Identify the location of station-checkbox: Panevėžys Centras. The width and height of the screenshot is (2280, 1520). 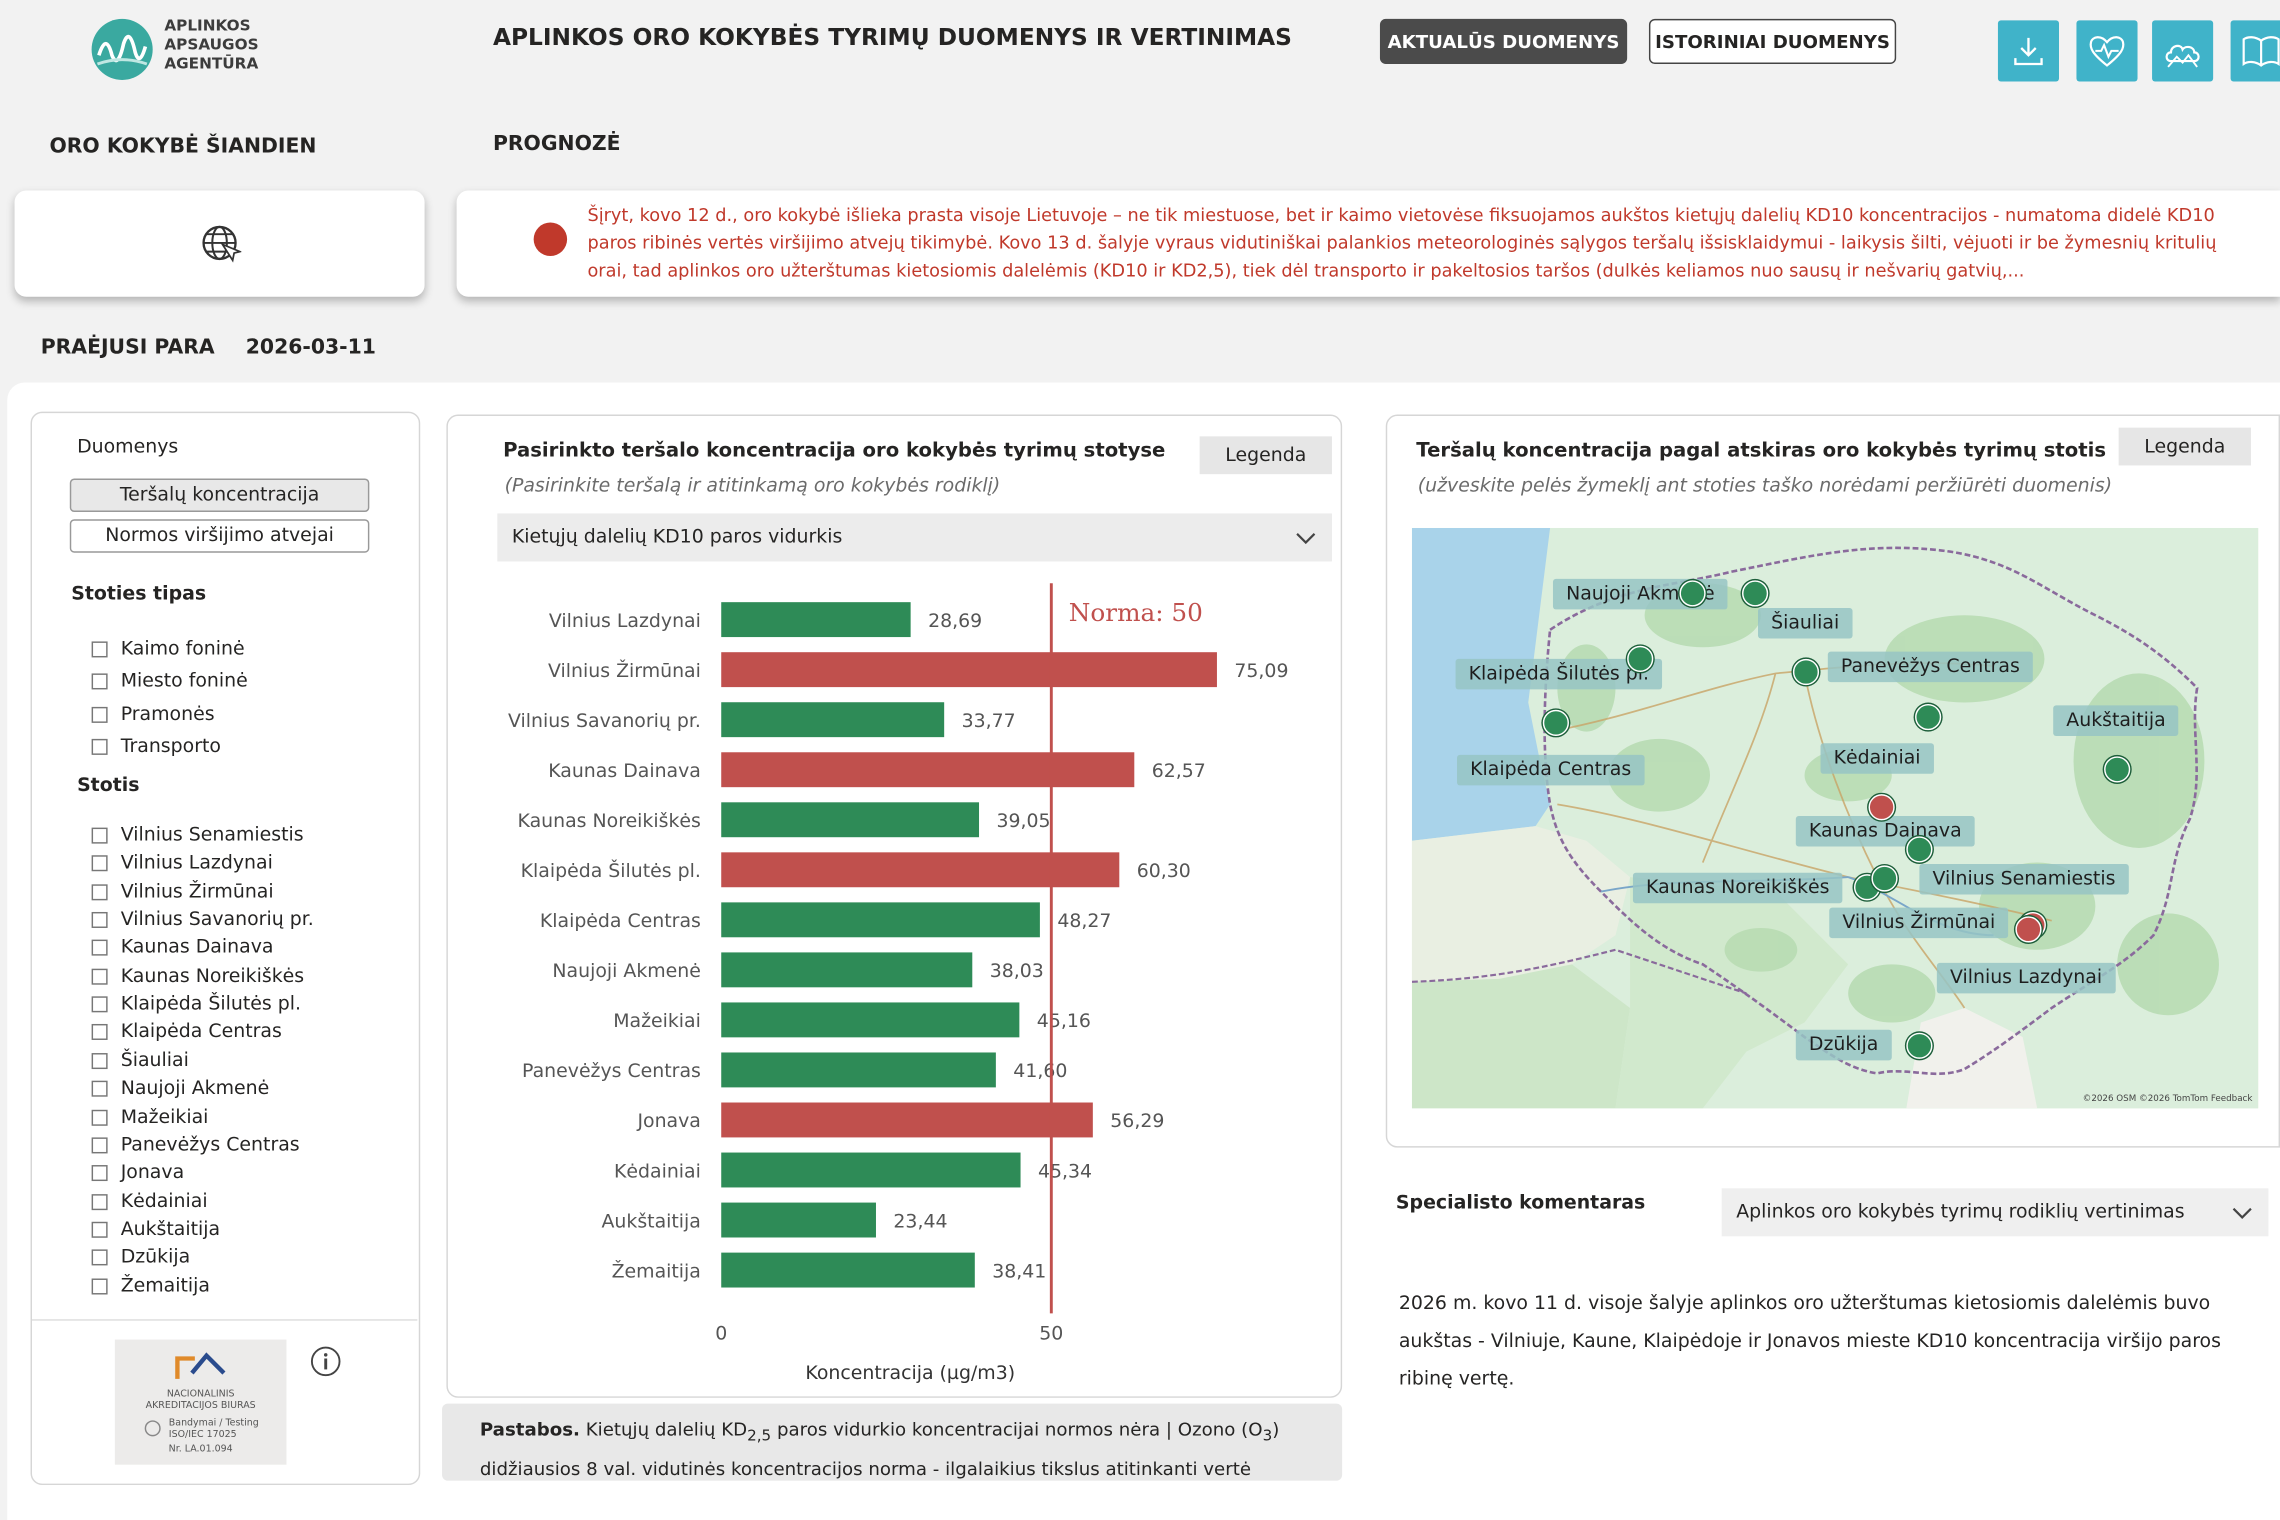
(195, 1145).